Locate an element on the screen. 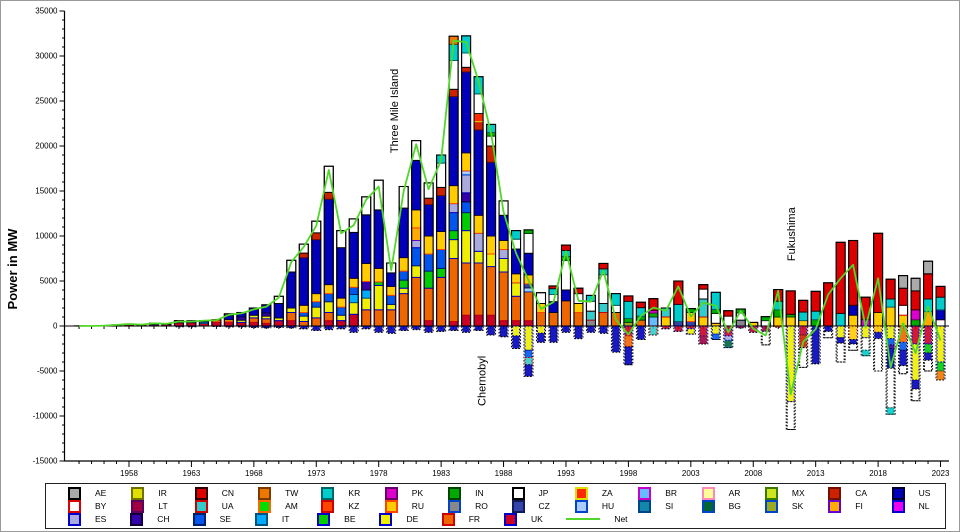  y-tick-label: -10000 is located at coordinates (45, 416).